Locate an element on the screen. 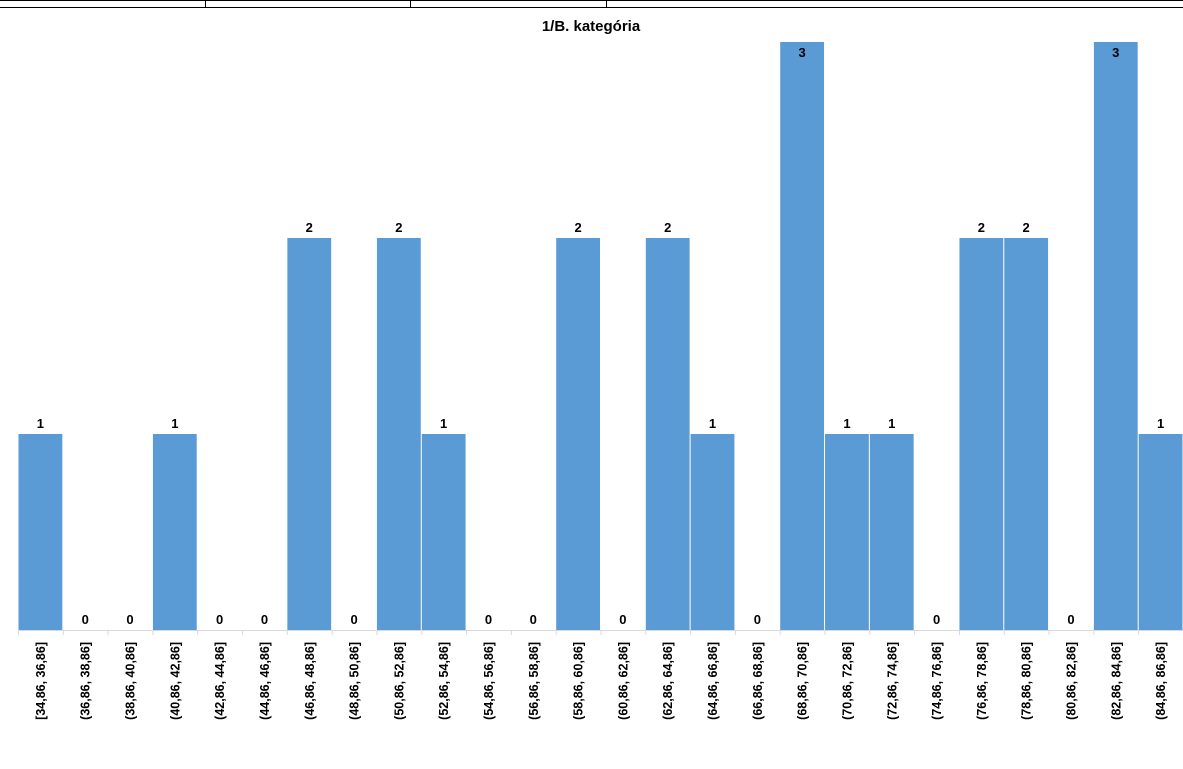 The width and height of the screenshot is (1183, 769). x-tick-label-22: (78,86, 80,86] is located at coordinates (1027, 681).